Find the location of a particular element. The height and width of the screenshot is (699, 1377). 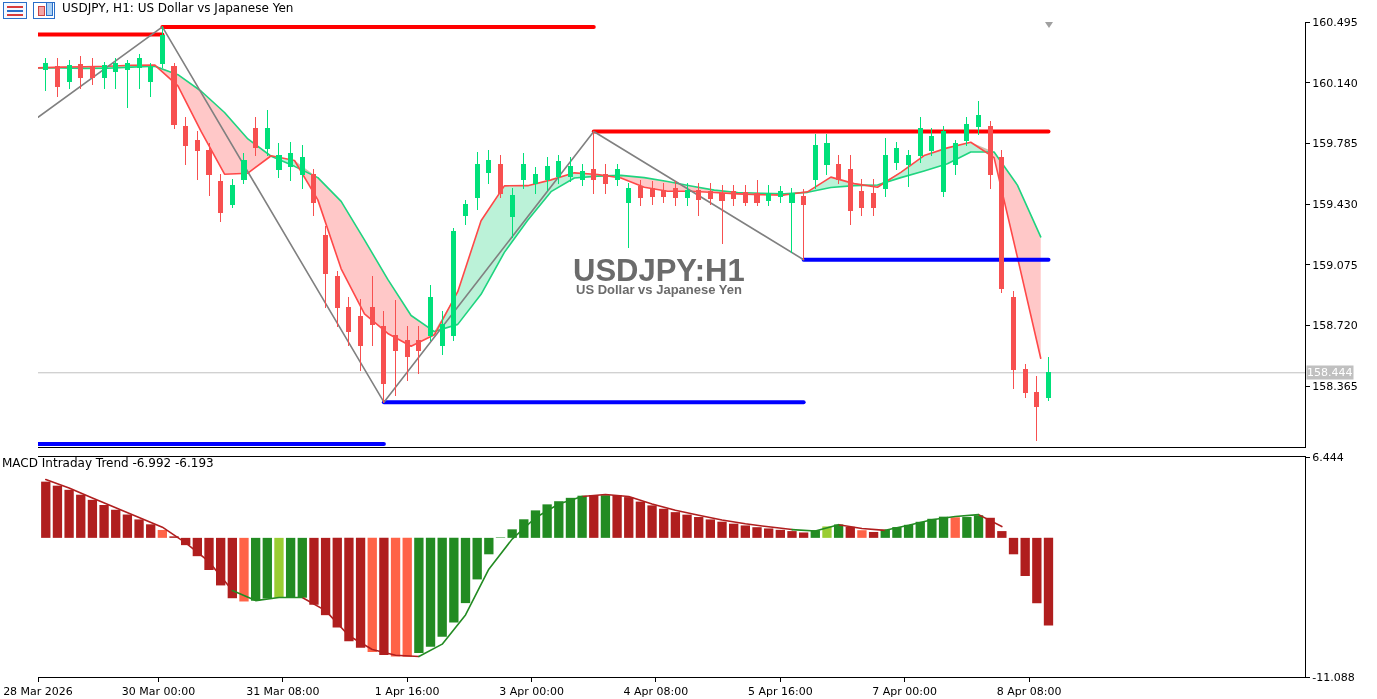

x-tick-label: 31 Mar 08:00 is located at coordinates (283, 692).